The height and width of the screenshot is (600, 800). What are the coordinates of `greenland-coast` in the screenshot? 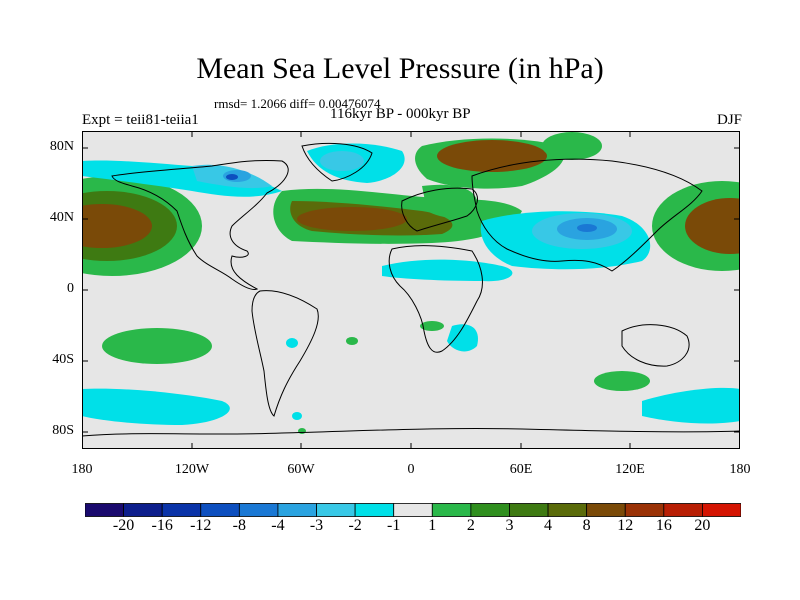 It's located at (337, 162).